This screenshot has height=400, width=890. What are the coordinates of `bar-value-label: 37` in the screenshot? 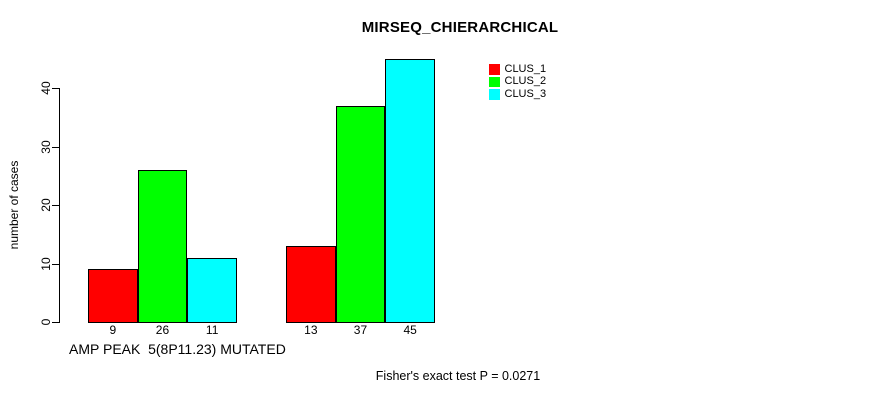 It's located at (360, 330).